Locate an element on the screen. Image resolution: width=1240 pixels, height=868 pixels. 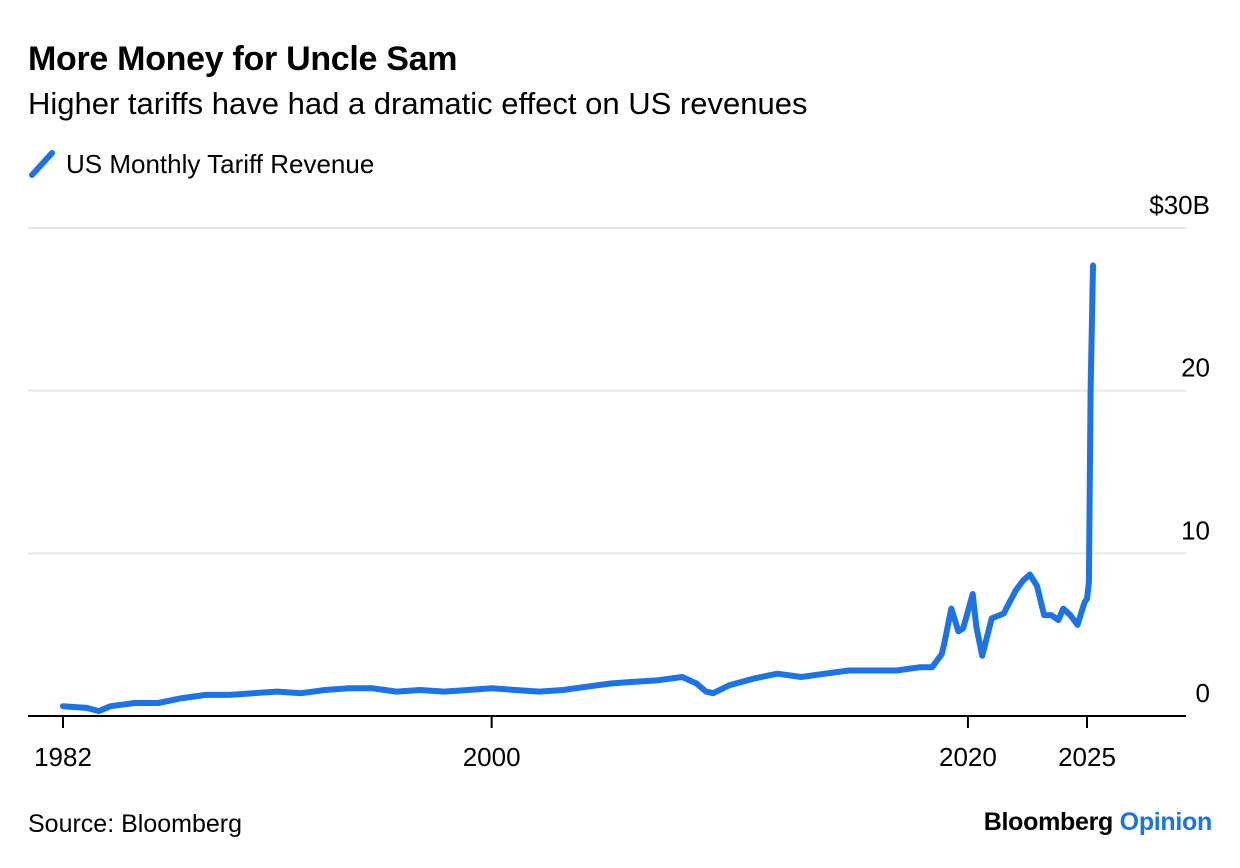
legend-swatch is located at coordinates (42, 164).